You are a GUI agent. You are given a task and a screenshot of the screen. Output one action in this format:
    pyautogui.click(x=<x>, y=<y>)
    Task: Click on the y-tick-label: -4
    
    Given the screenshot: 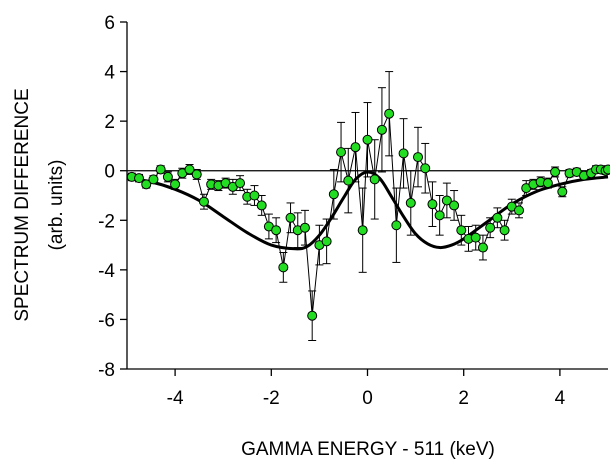 What is the action you would take?
    pyautogui.click(x=106, y=271)
    